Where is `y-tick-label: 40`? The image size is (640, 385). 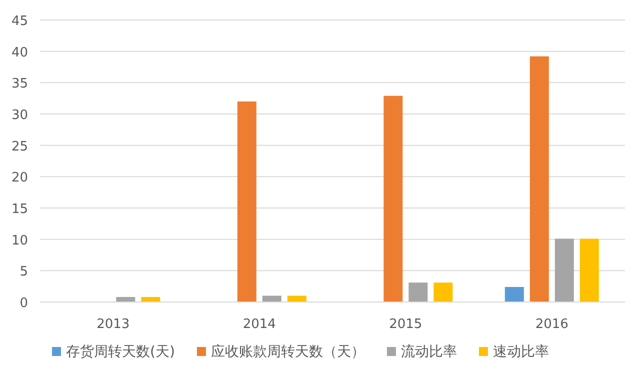 y-tick-label: 40 is located at coordinates (19, 52).